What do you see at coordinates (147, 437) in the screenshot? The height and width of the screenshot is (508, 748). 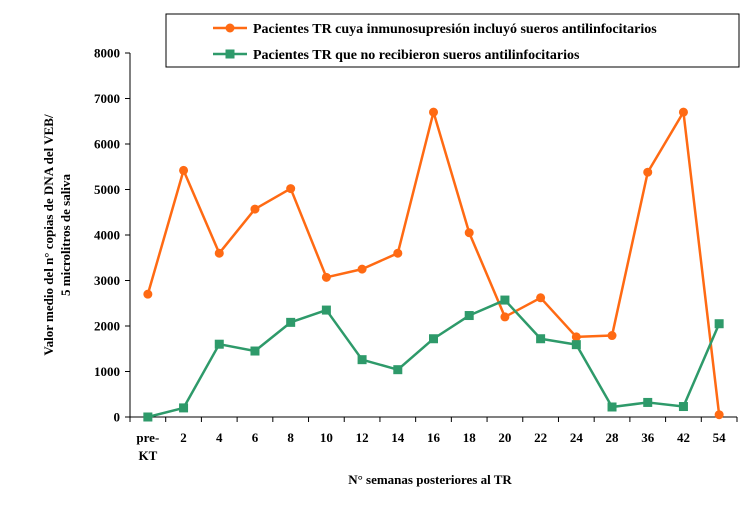 I see `x-tick-label: pre-` at bounding box center [147, 437].